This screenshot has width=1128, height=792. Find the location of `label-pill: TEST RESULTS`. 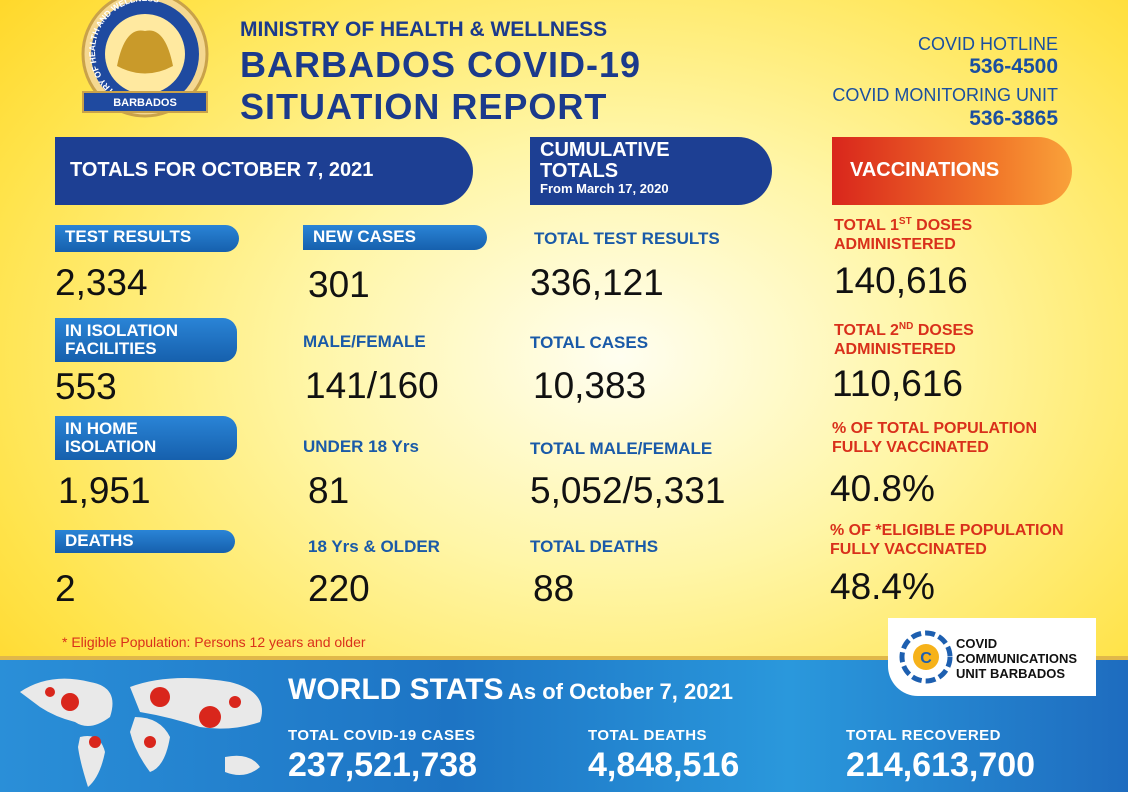

label-pill: TEST RESULTS is located at coordinates (147, 238).